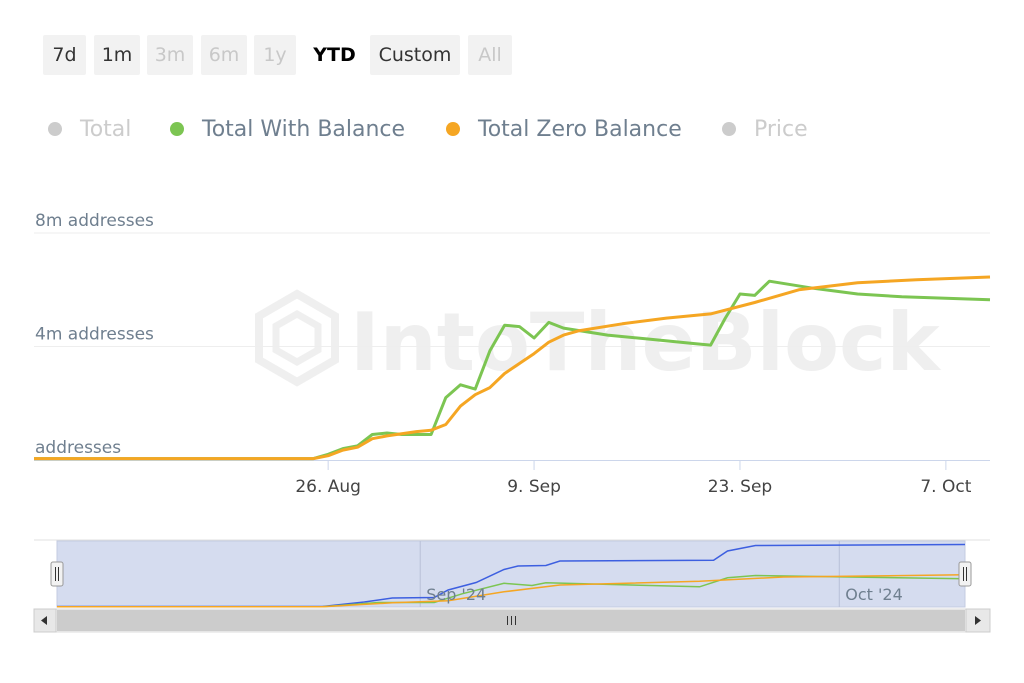 The width and height of the screenshot is (1024, 683). I want to click on navigator-line-total, so click(511, 575).